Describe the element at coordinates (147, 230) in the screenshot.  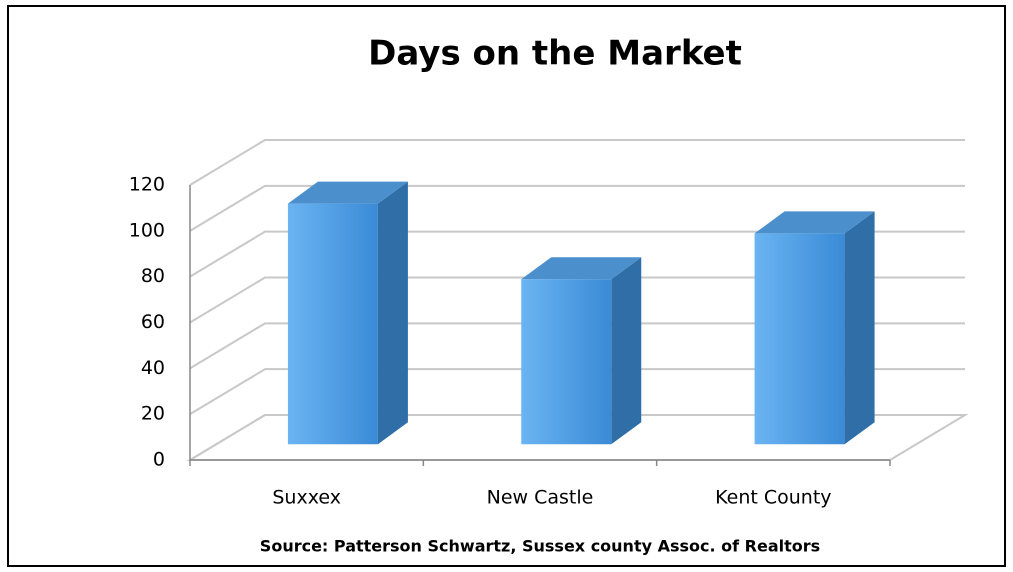
I see `y-tick-label: 100` at that location.